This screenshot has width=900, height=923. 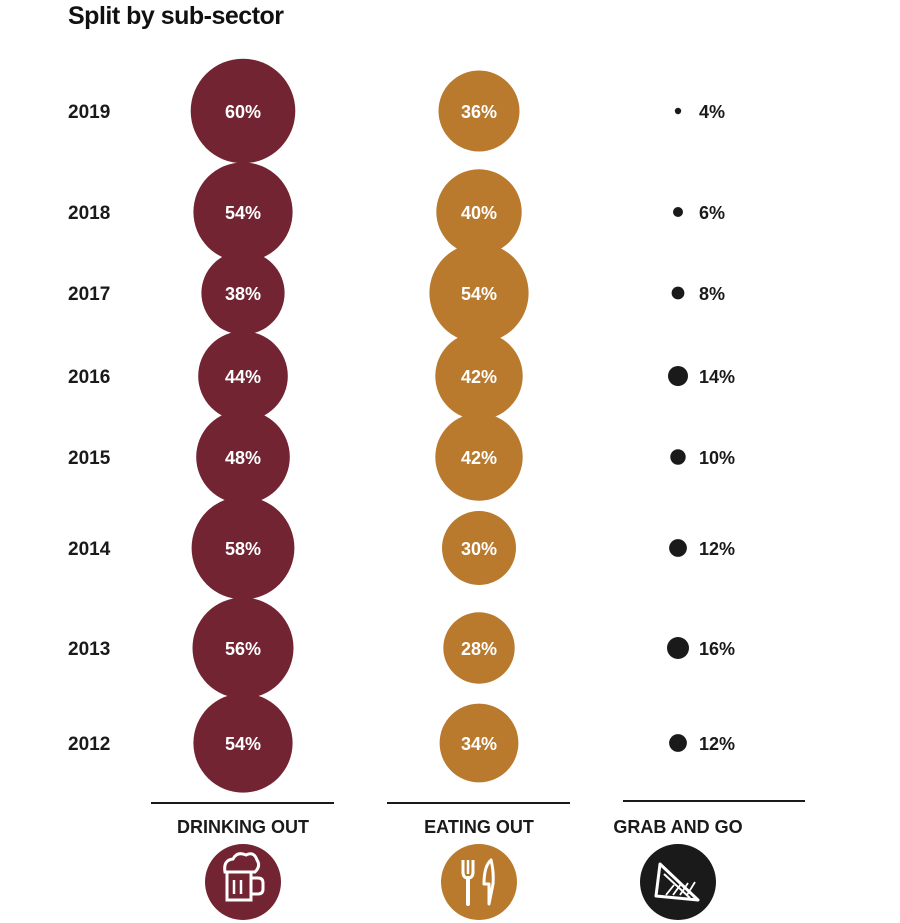 I want to click on dot-value-label: 14%, so click(x=717, y=377).